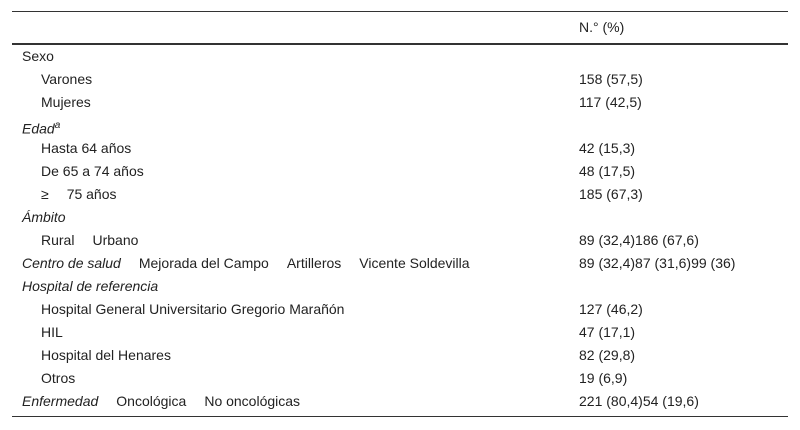 The image size is (800, 430). I want to click on header-row: N.° (%), so click(400, 28).